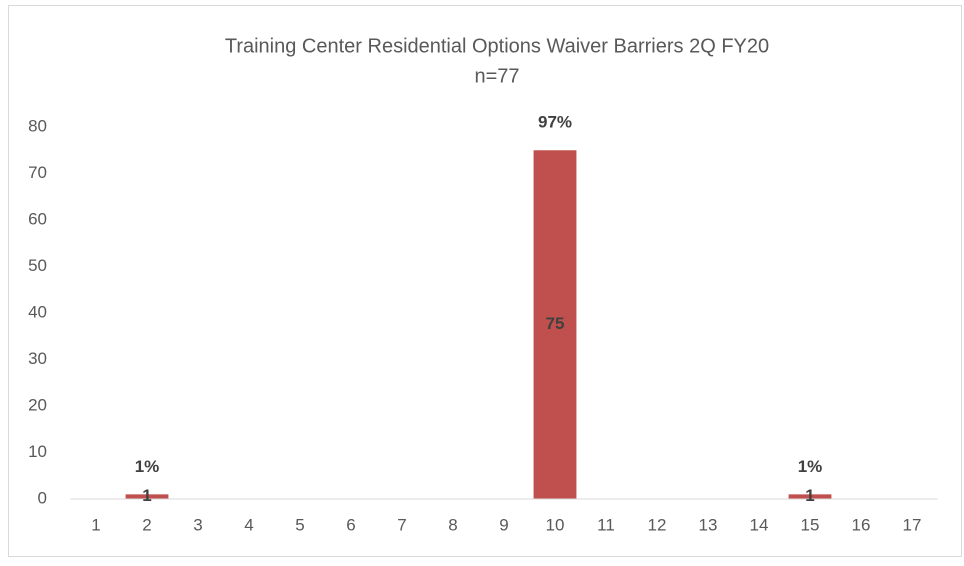 The width and height of the screenshot is (964, 566). What do you see at coordinates (555, 524) in the screenshot?
I see `x-tick-label: 10` at bounding box center [555, 524].